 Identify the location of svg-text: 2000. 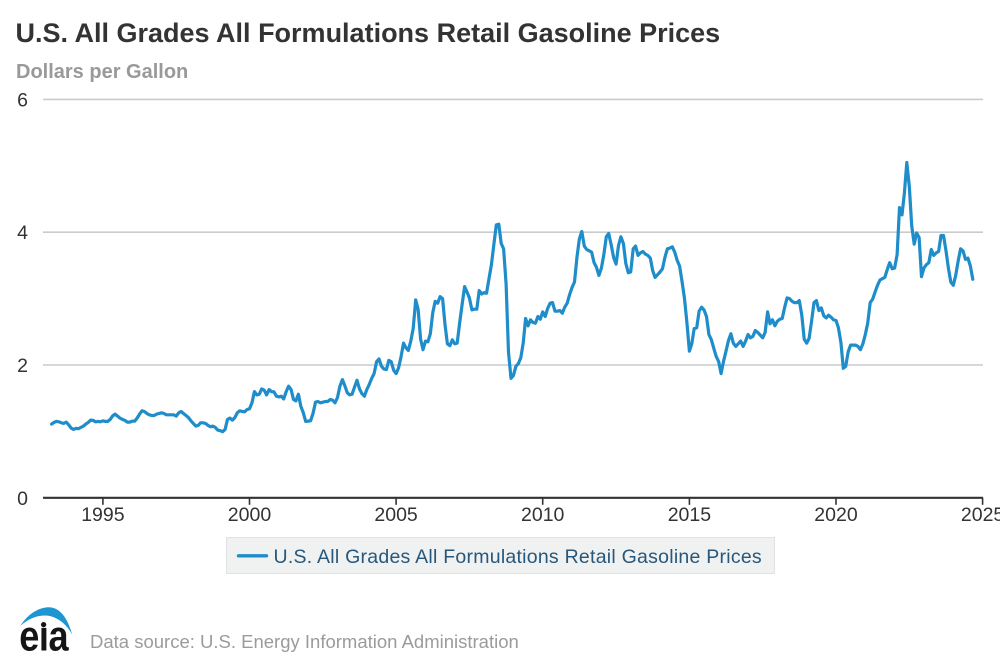
(250, 515).